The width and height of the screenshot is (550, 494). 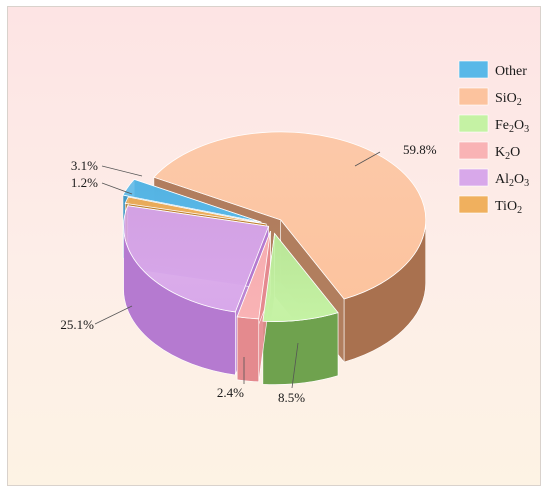 What do you see at coordinates (473, 150) in the screenshot?
I see `legend-swatch-k2o` at bounding box center [473, 150].